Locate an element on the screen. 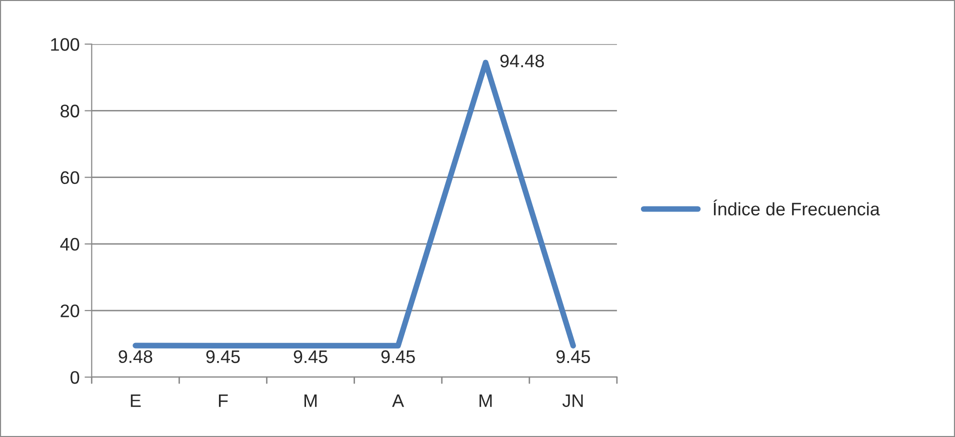 The width and height of the screenshot is (955, 437). y-tick-label: 60 is located at coordinates (70, 177).